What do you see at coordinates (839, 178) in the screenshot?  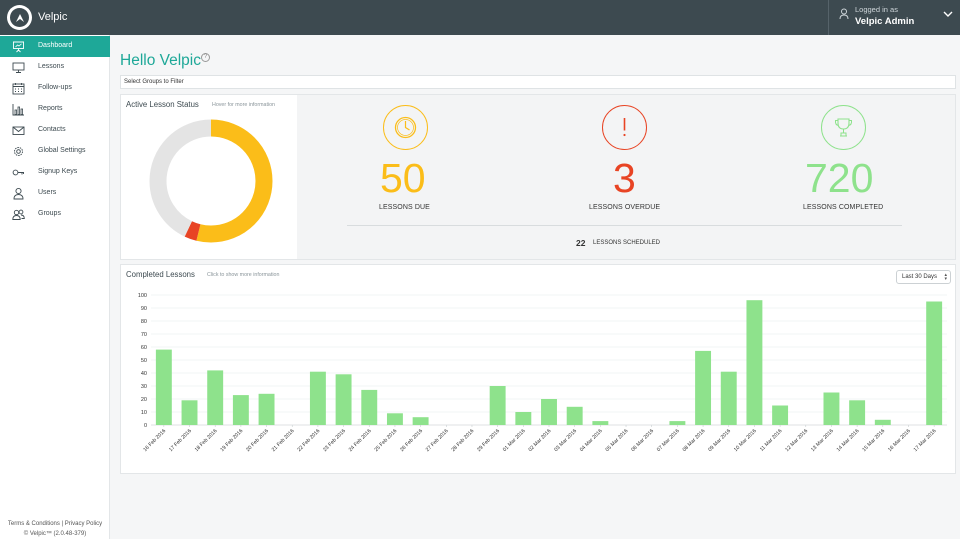 I see `lessons-completed-value: 720` at bounding box center [839, 178].